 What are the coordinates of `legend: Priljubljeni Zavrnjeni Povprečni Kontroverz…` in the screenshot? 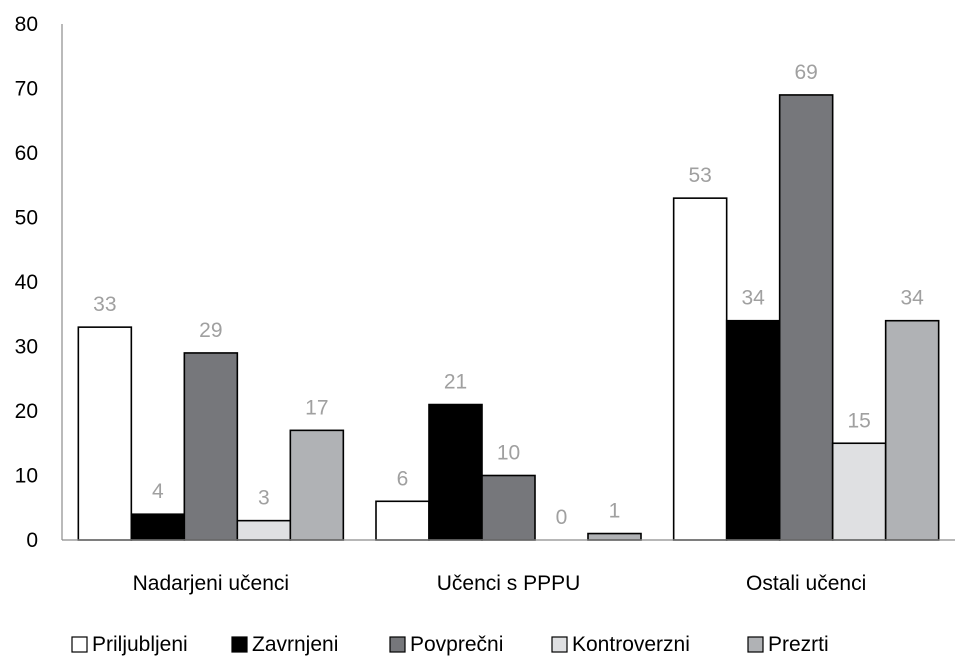 It's located at (450, 644).